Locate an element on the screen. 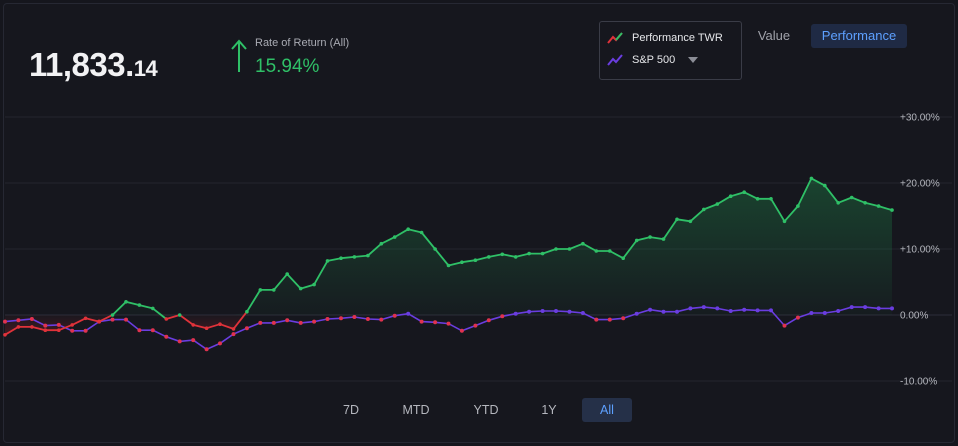  range-button-7d: 7D is located at coordinates (351, 410).